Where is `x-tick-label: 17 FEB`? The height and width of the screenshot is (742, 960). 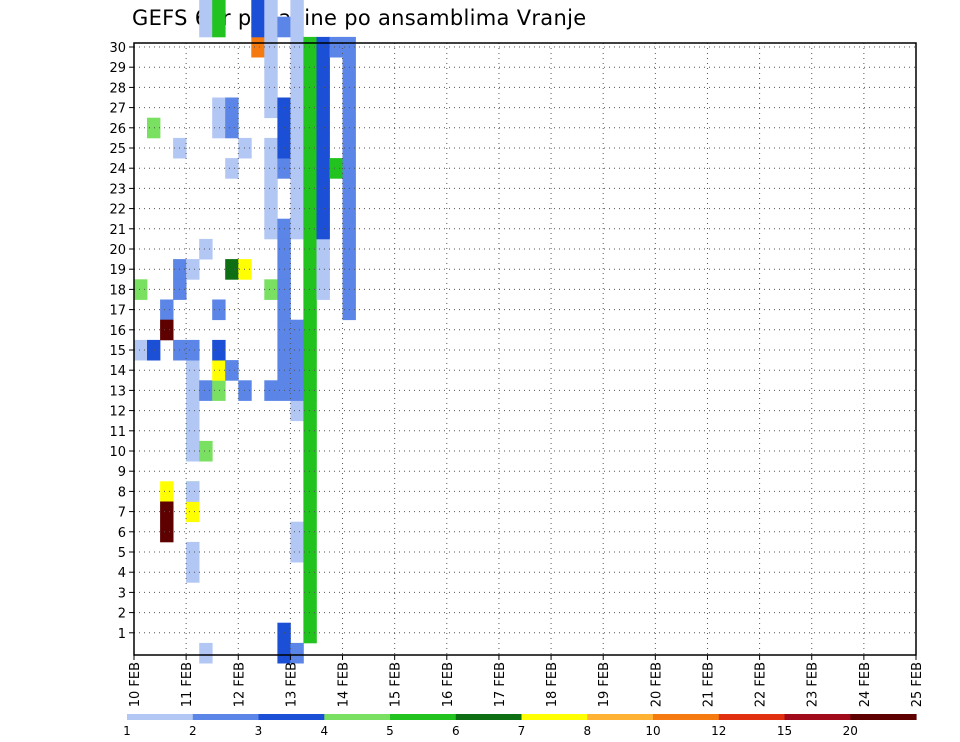
x-tick-label: 17 FEB is located at coordinates (500, 684).